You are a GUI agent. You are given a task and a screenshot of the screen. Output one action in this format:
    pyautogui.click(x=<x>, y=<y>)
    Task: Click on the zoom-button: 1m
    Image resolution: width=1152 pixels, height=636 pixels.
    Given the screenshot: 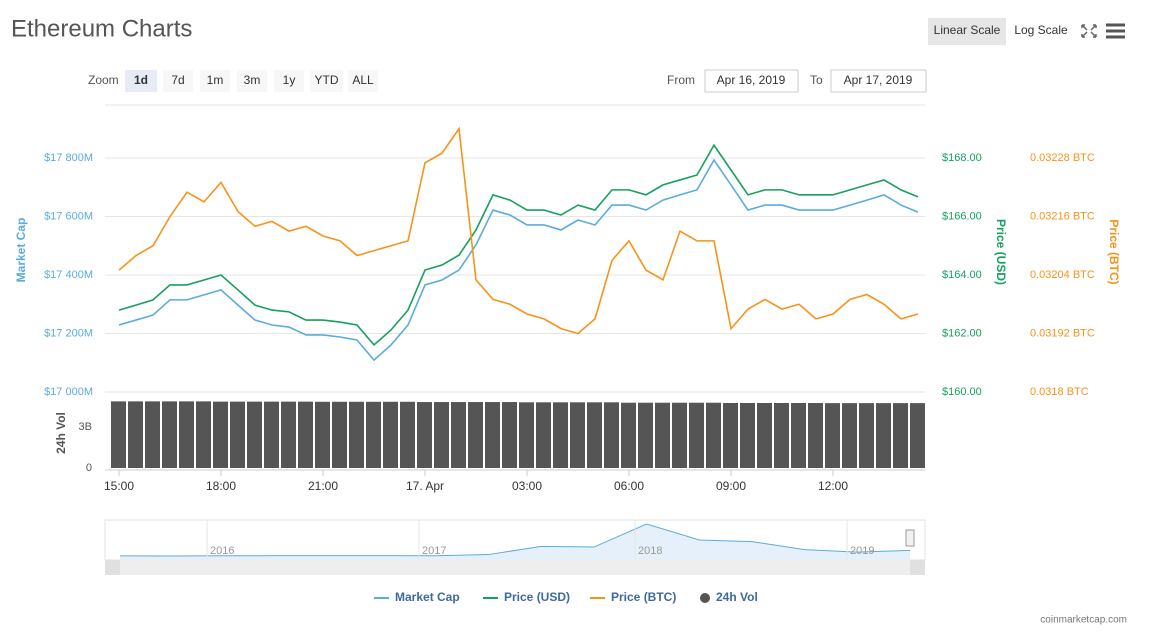 What is the action you would take?
    pyautogui.click(x=215, y=80)
    